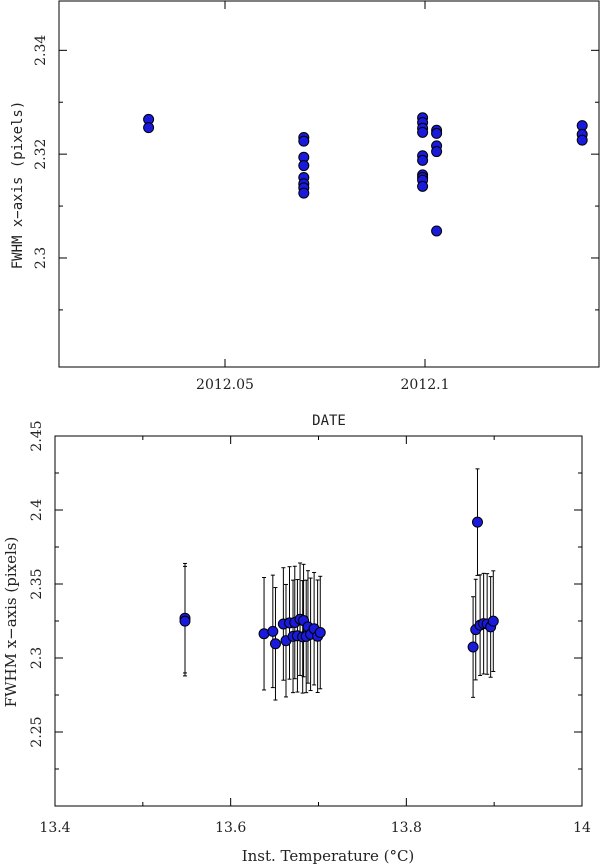  Describe the element at coordinates (225, 385) in the screenshot. I see `top-x-tick-label: 2012.05` at that location.